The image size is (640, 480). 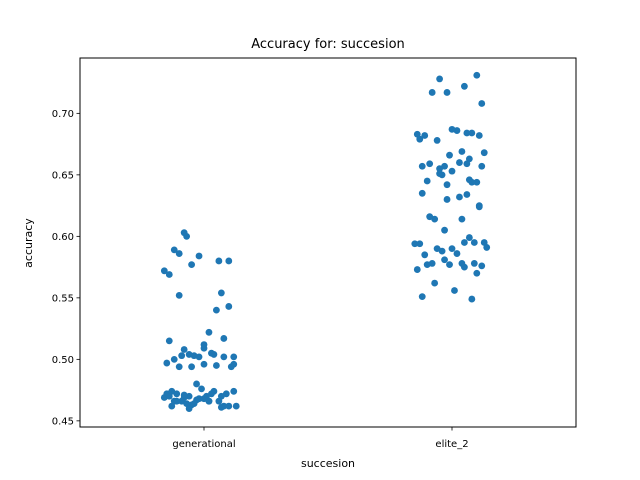 What do you see at coordinates (320, 438) in the screenshot?
I see `x-axis: generational elite_2` at bounding box center [320, 438].